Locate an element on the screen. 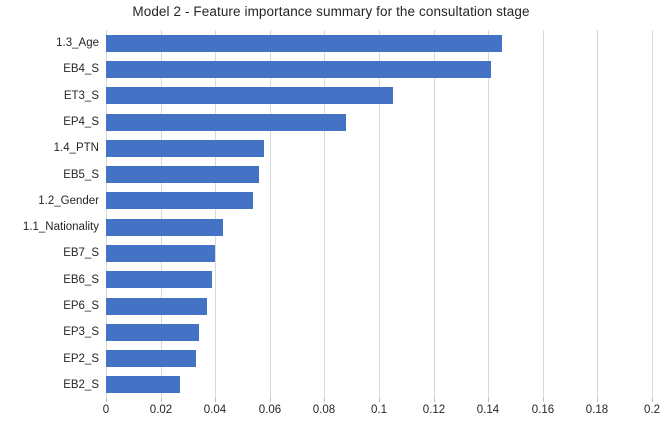  x-tick-label: 0 is located at coordinates (106, 410).